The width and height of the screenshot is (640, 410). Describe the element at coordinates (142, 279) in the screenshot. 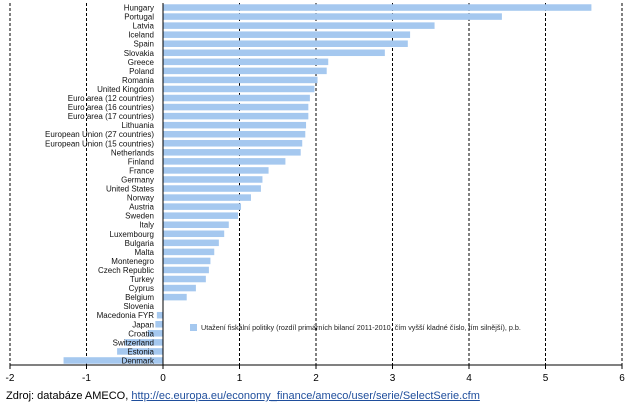

I see `category-label-30: Turkey` at that location.